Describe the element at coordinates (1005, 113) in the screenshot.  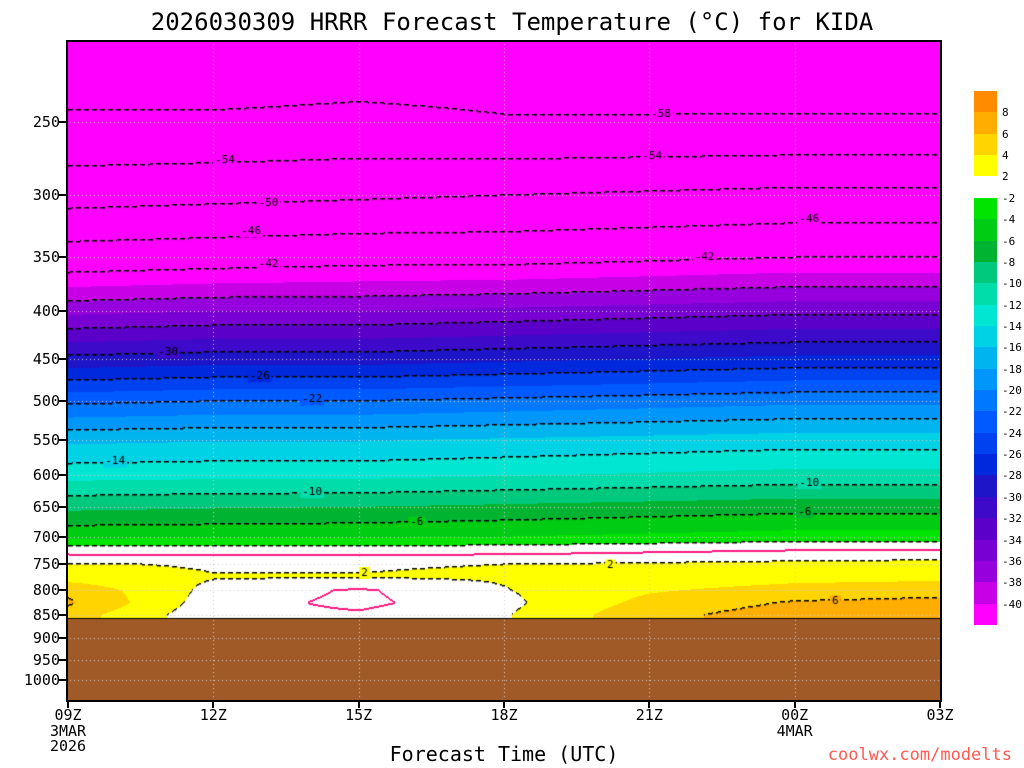
I see `colorbar-tick-label: 8` at that location.